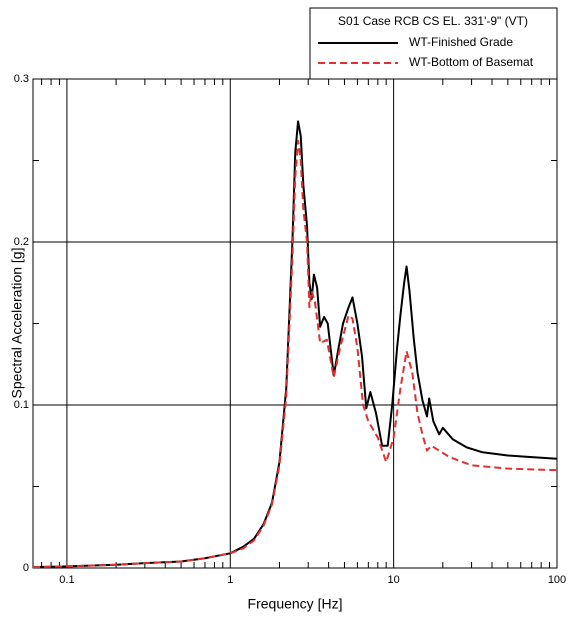 The width and height of the screenshot is (569, 617). I want to click on y-tick-label: 0, so click(26, 568).